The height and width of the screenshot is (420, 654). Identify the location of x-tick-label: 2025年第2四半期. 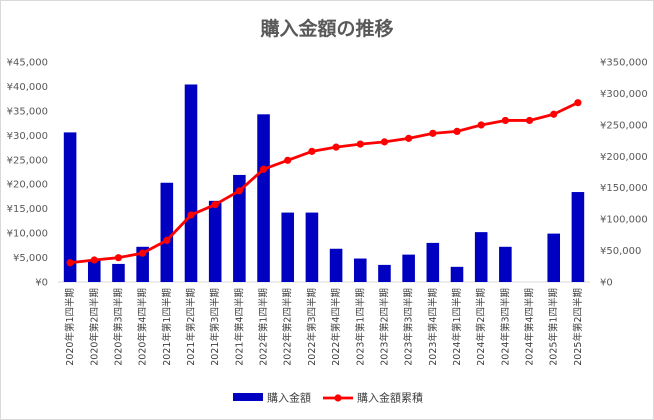
(578, 327).